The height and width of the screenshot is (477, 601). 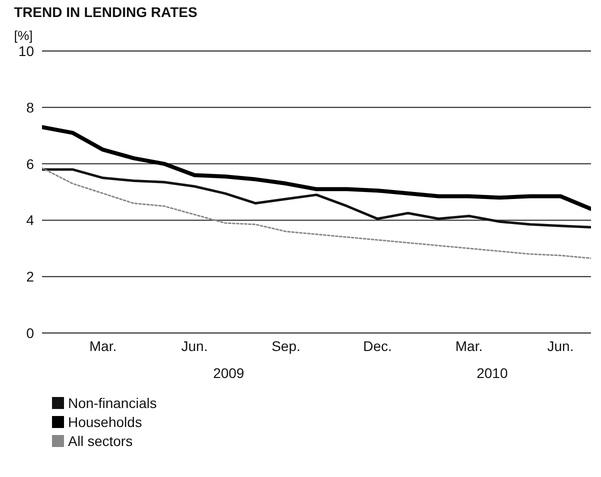 I want to click on legend-label: All sectors, so click(x=100, y=440).